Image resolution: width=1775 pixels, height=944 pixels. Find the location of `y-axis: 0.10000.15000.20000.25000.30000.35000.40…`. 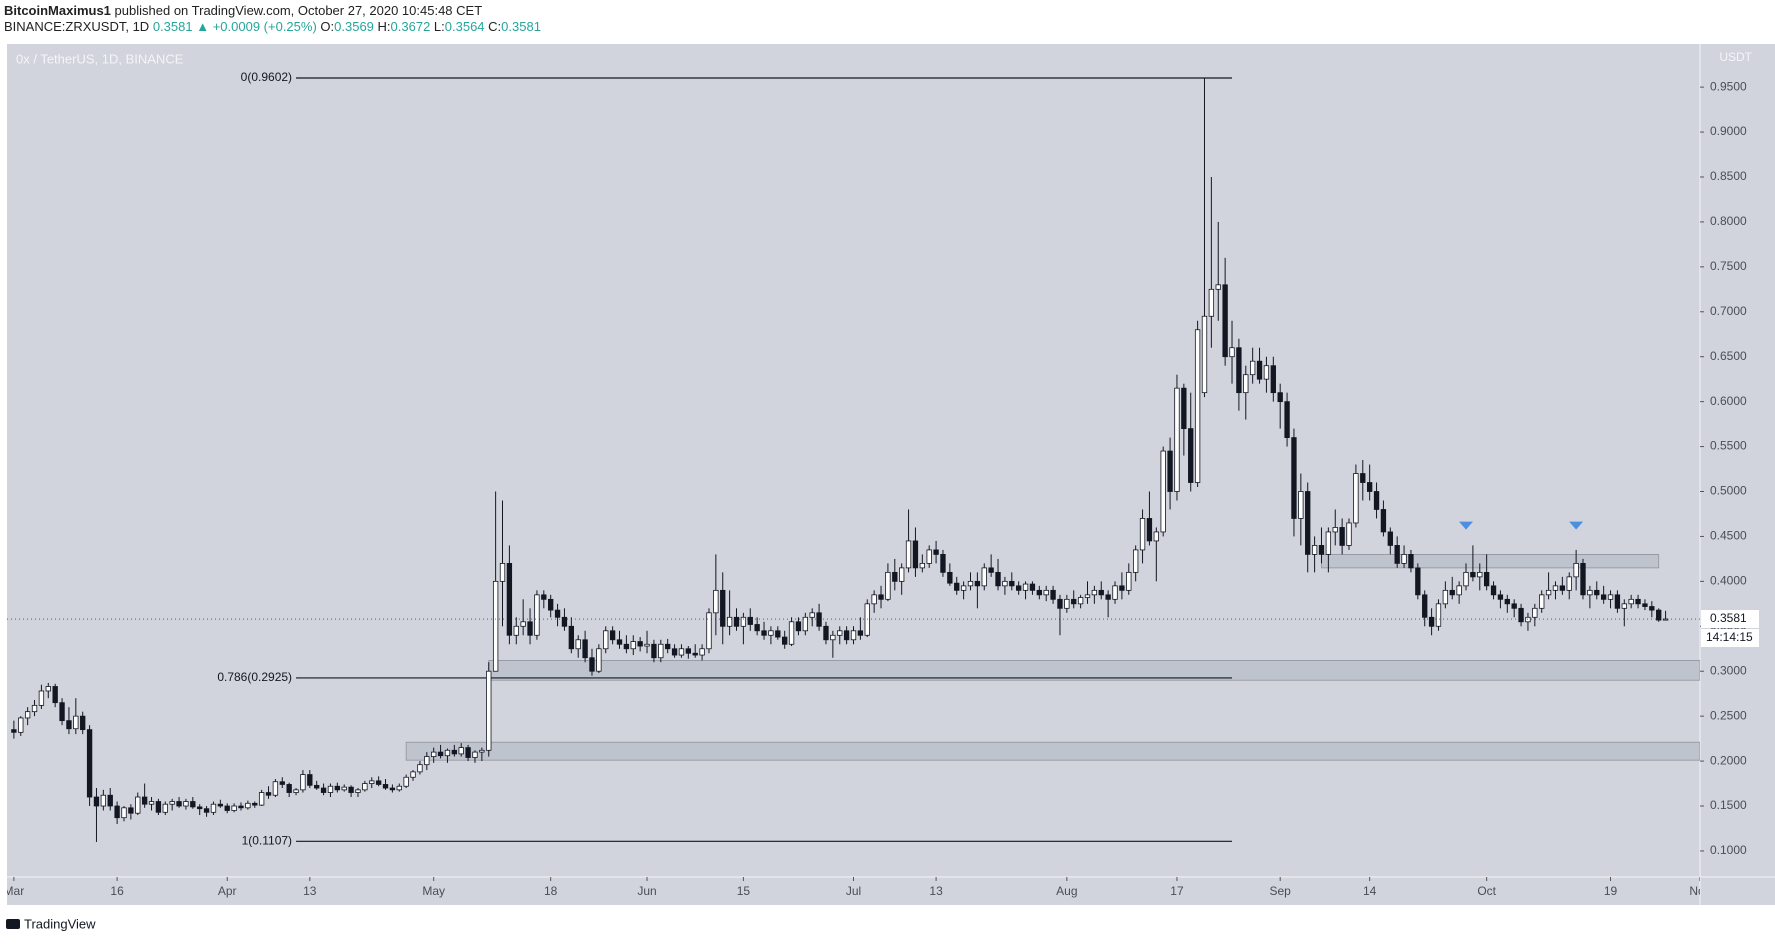

y-axis: 0.10000.15000.20000.25000.30000.35000.40… is located at coordinates (1729, 468).